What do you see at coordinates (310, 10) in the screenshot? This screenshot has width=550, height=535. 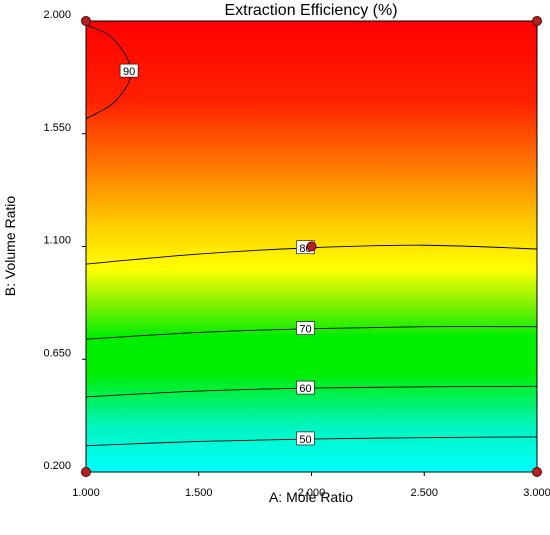 I see `chart-title: Extraction Efficiency (%)` at bounding box center [310, 10].